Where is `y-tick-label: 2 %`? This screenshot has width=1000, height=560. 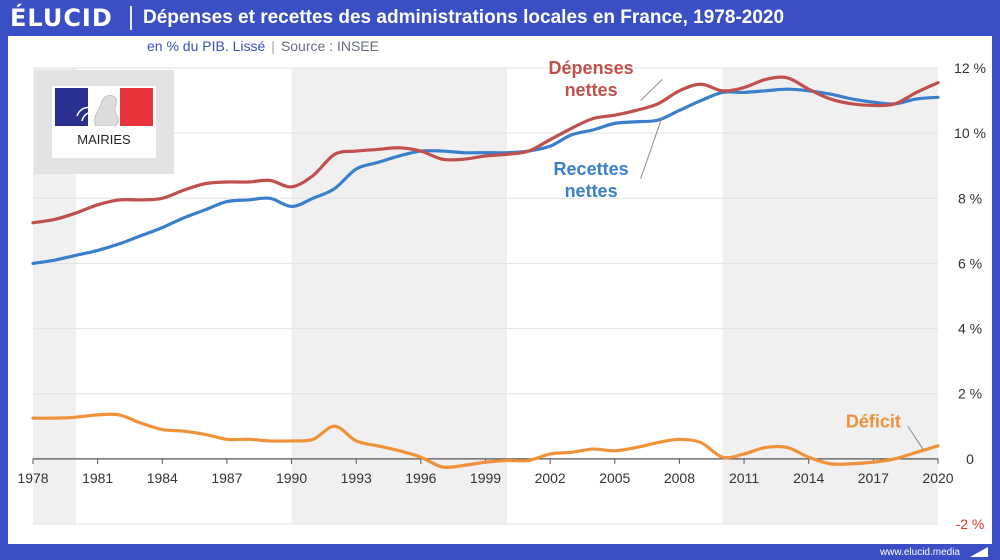 y-tick-label: 2 % is located at coordinates (970, 394).